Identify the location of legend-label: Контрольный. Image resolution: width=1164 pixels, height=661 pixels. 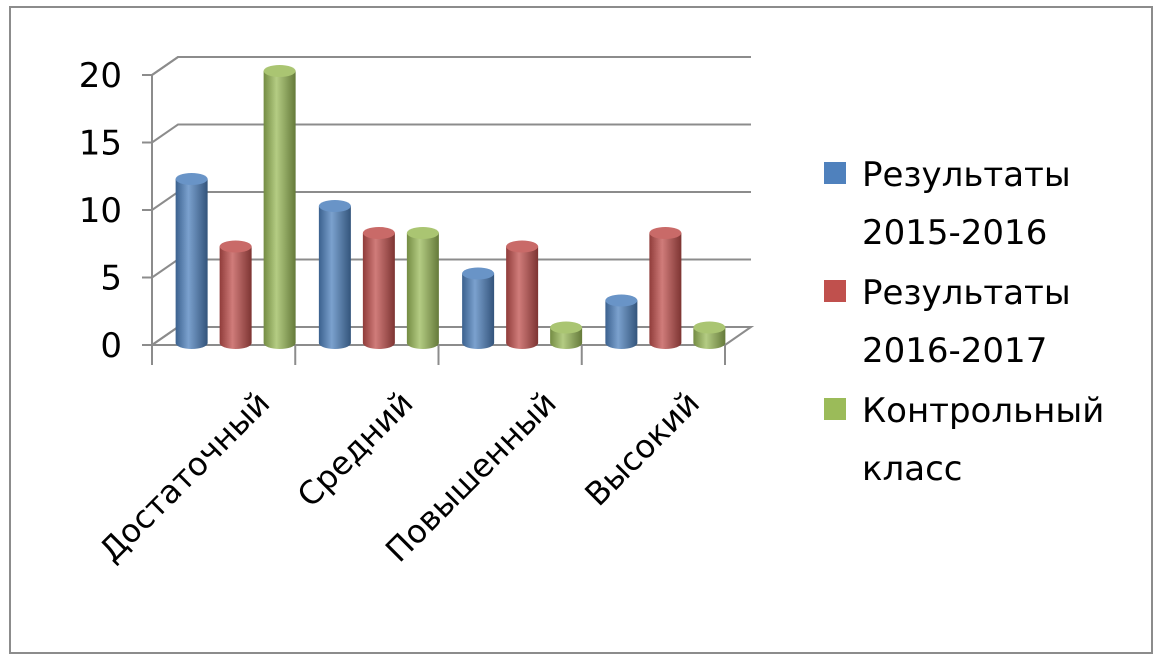
(983, 411).